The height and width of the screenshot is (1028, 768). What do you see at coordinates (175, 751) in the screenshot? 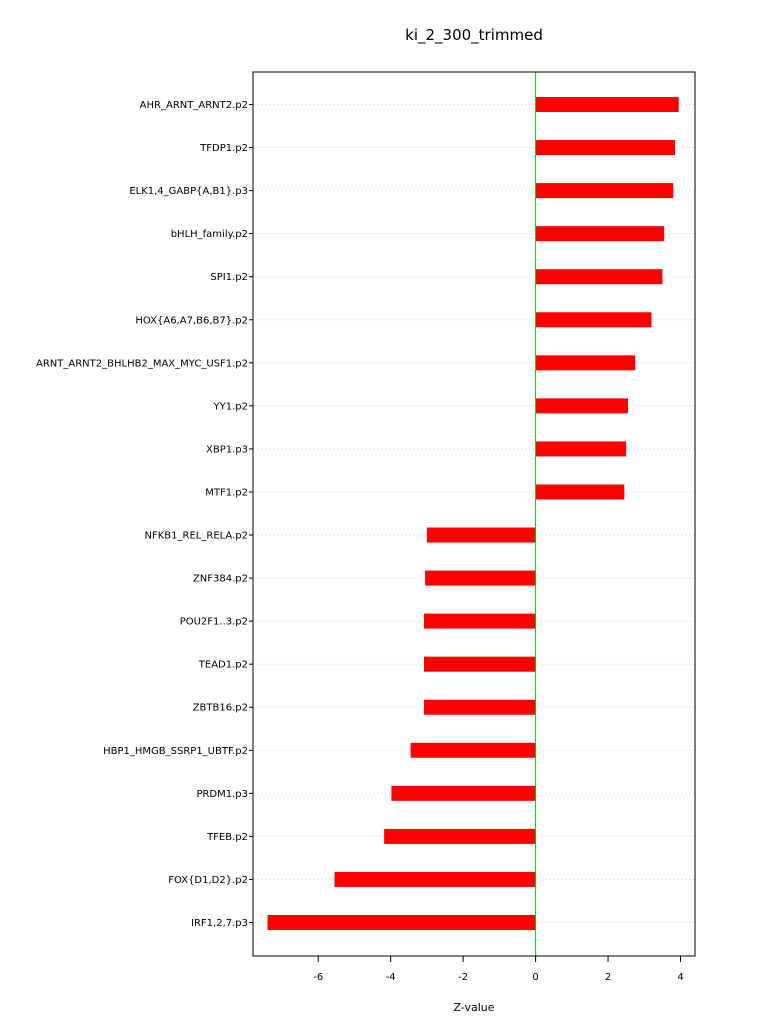
I see `category-label: HBP1_HMGB_SSRP1_UBTF.p2` at bounding box center [175, 751].